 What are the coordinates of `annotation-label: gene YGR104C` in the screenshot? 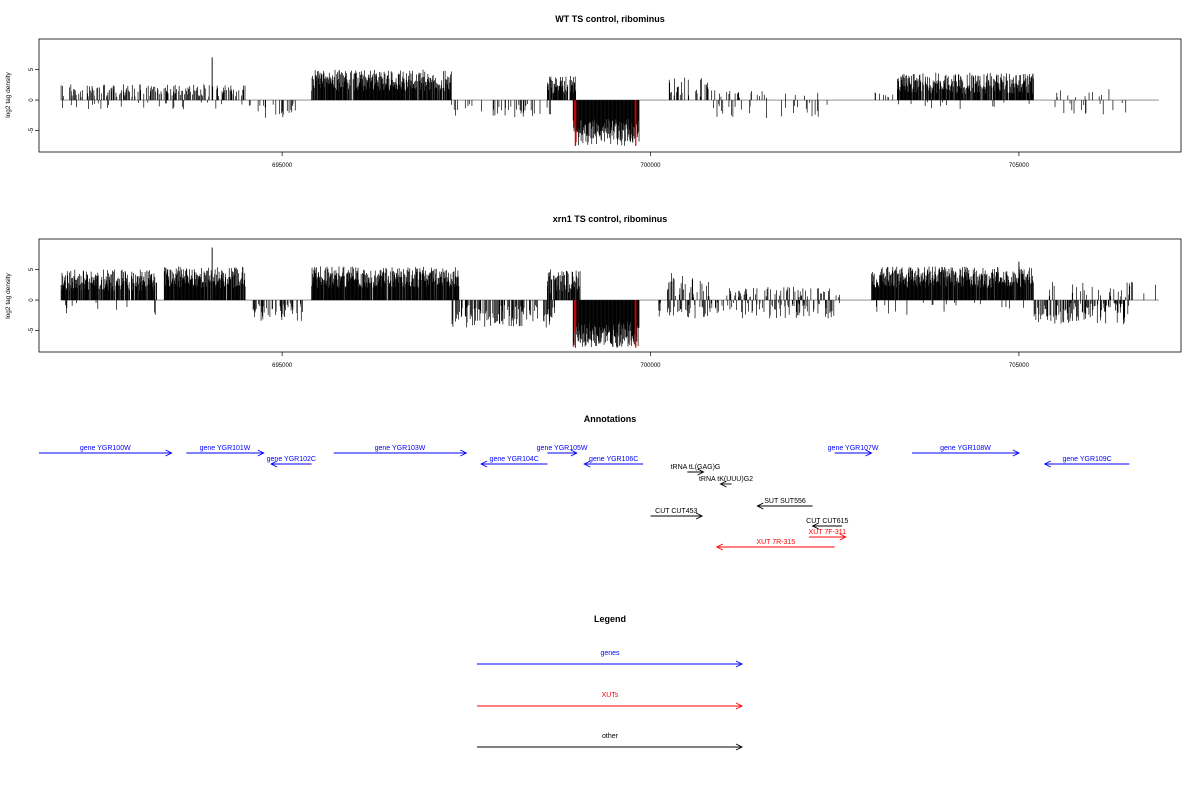 It's located at (514, 459).